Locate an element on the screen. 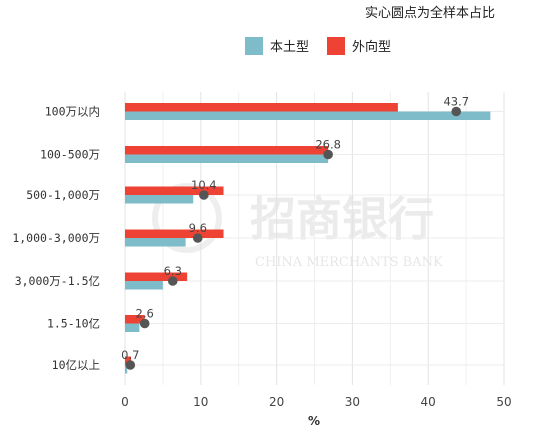 The width and height of the screenshot is (550, 436). x-tick-label: 40 is located at coordinates (428, 402).